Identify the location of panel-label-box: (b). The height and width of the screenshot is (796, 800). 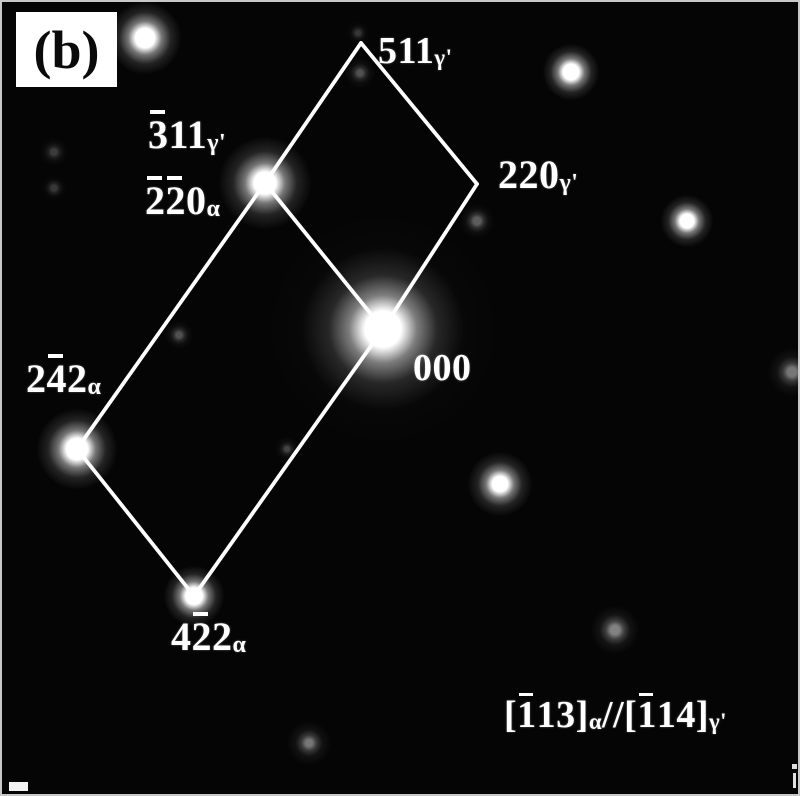
(66, 49).